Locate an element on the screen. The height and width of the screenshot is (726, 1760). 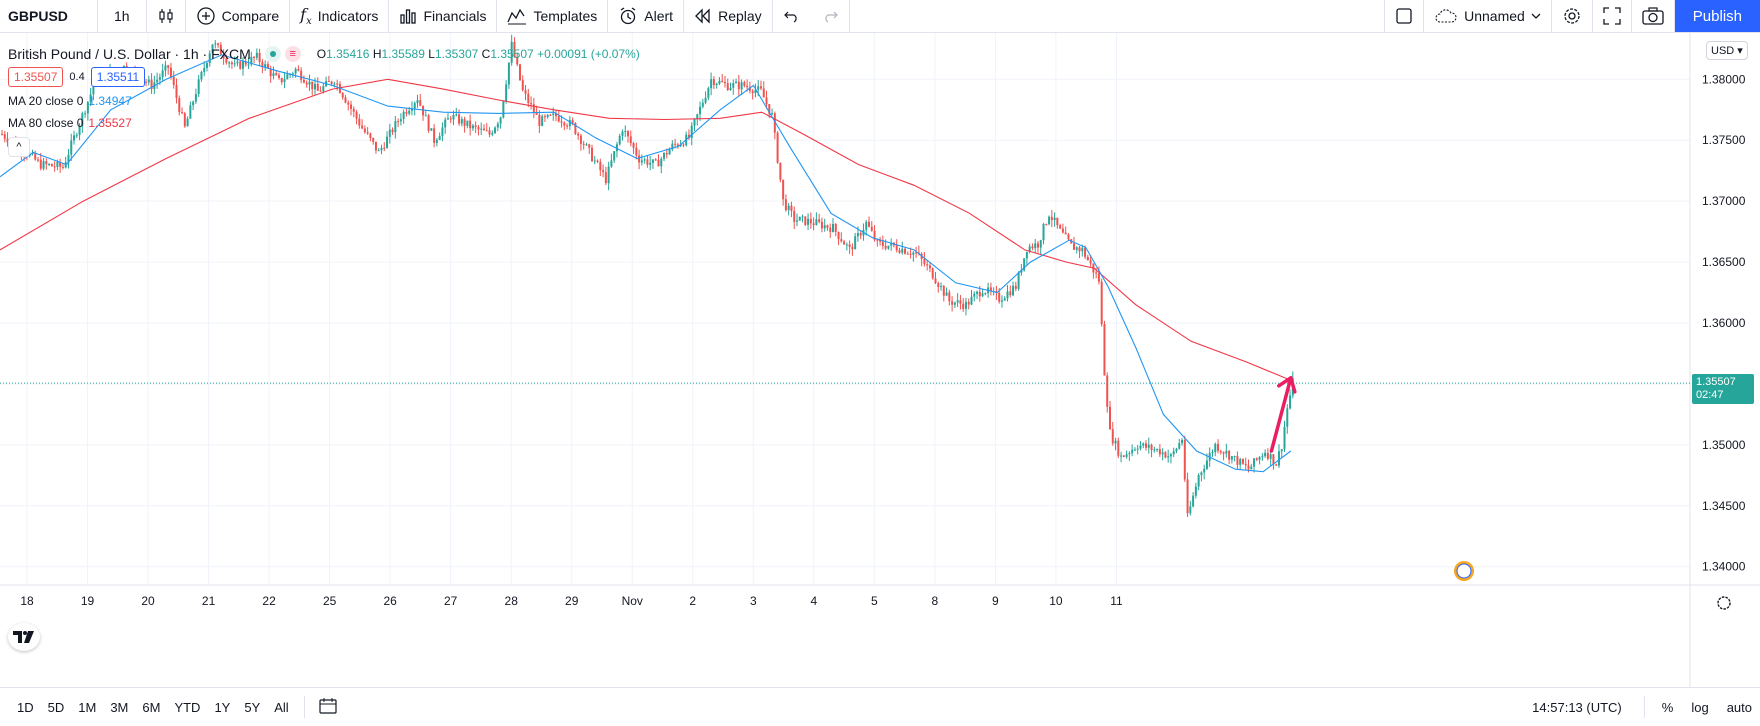
open-label: O is located at coordinates (321, 54).